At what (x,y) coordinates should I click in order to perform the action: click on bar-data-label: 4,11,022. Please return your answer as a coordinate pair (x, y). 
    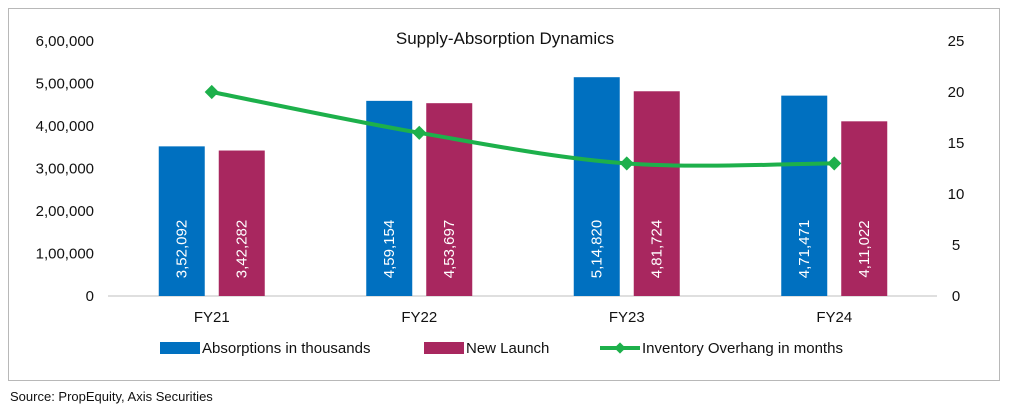
    Looking at the image, I should click on (864, 248).